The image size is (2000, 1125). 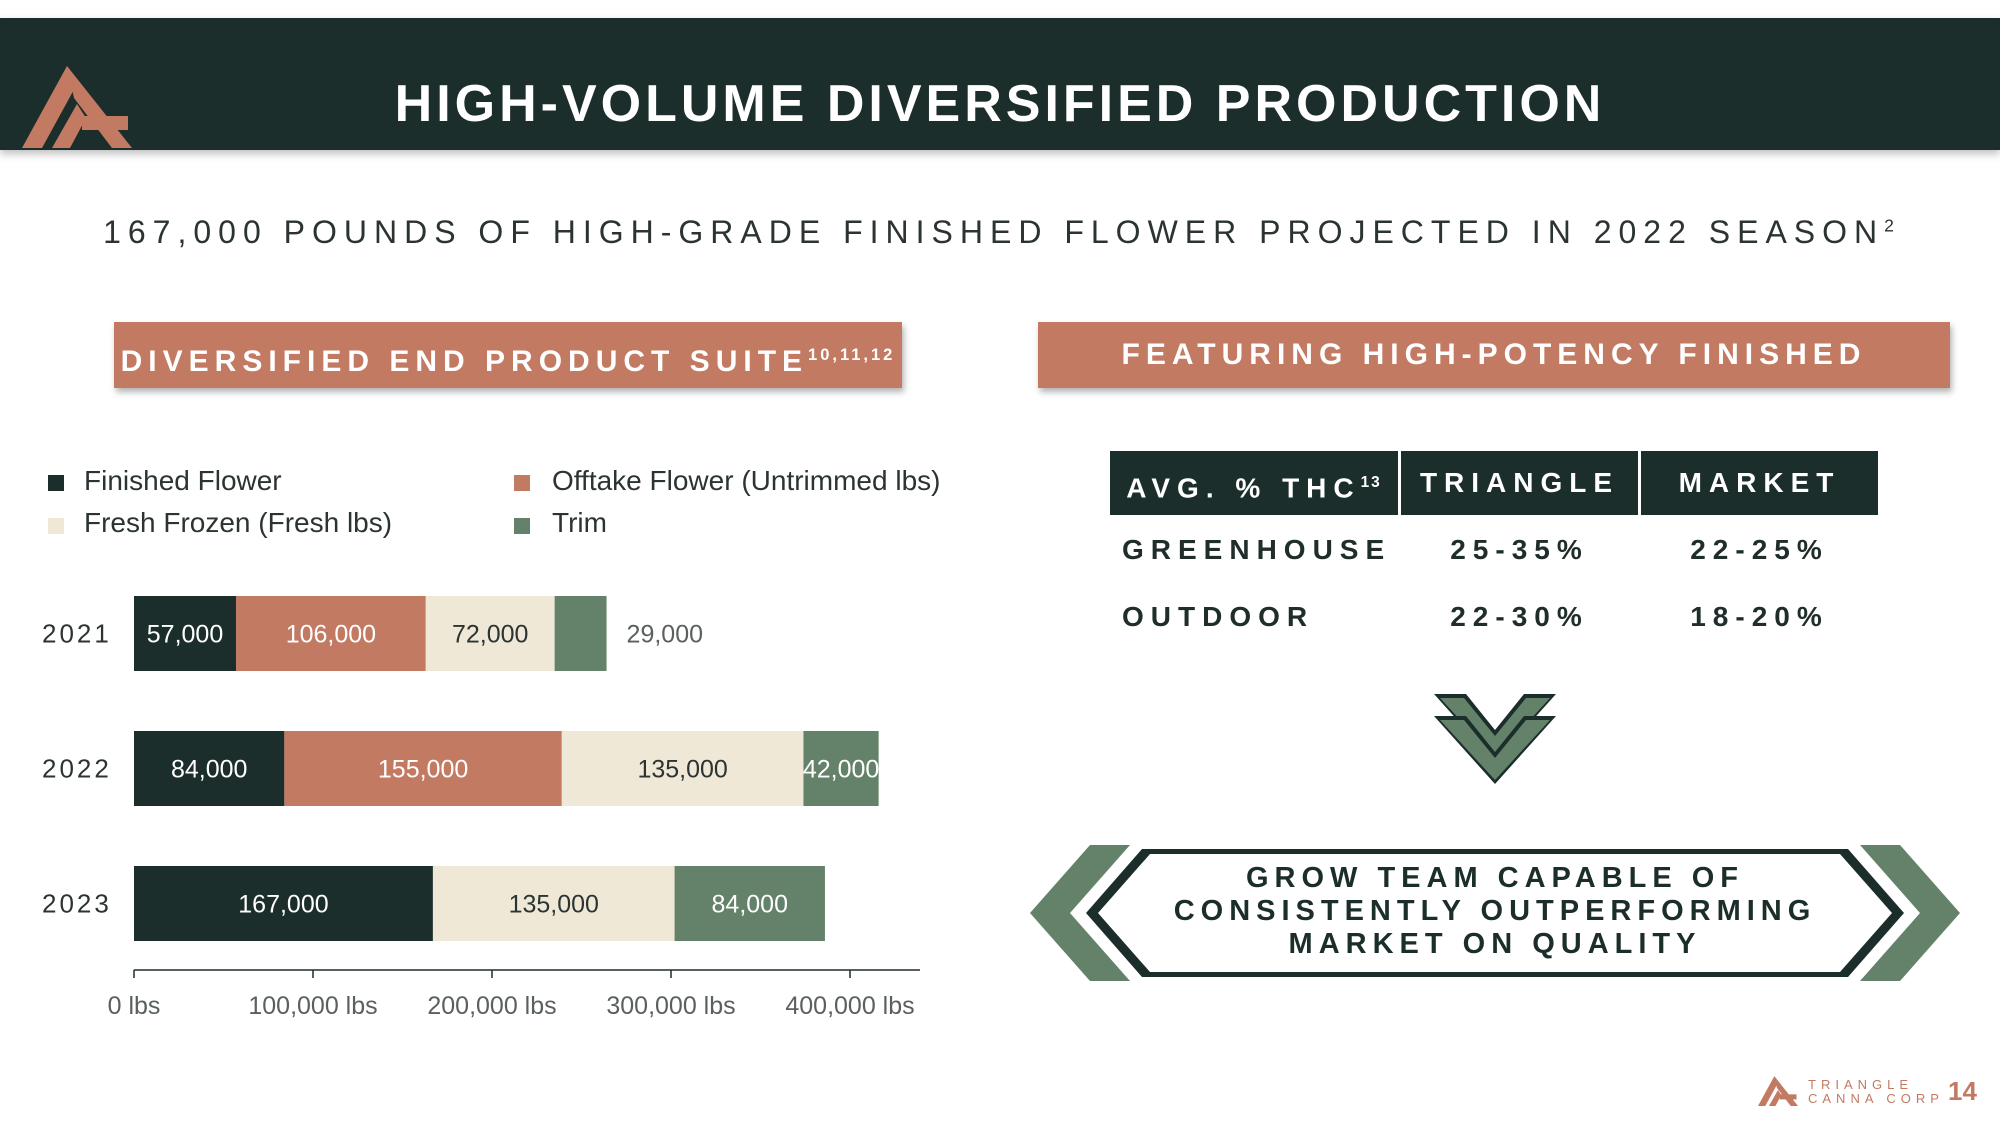 I want to click on table-row-greenhouse-market: 22-25%, so click(x=1759, y=549).